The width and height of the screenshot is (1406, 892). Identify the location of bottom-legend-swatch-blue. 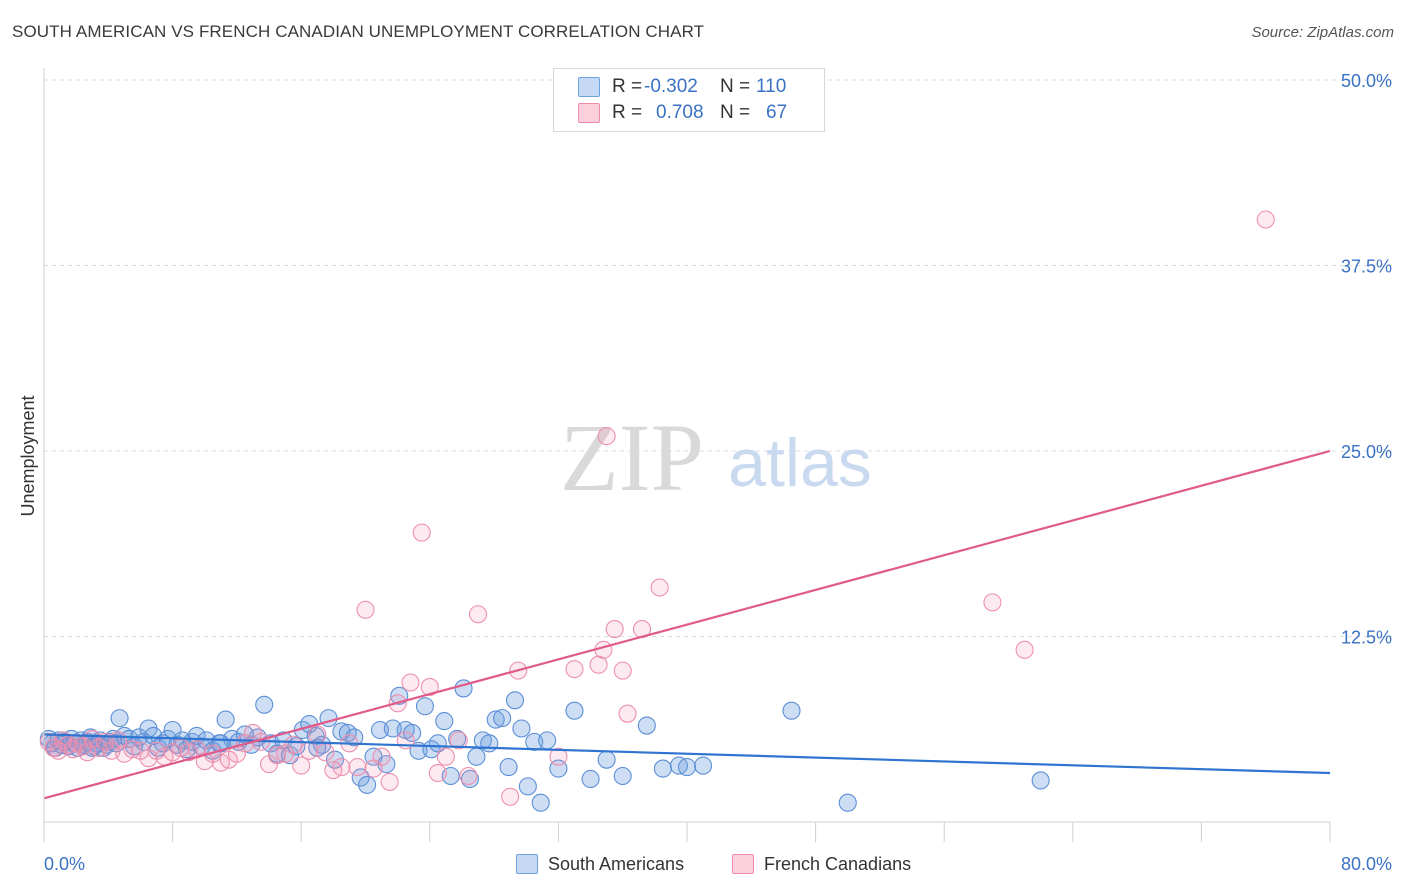
(527, 864).